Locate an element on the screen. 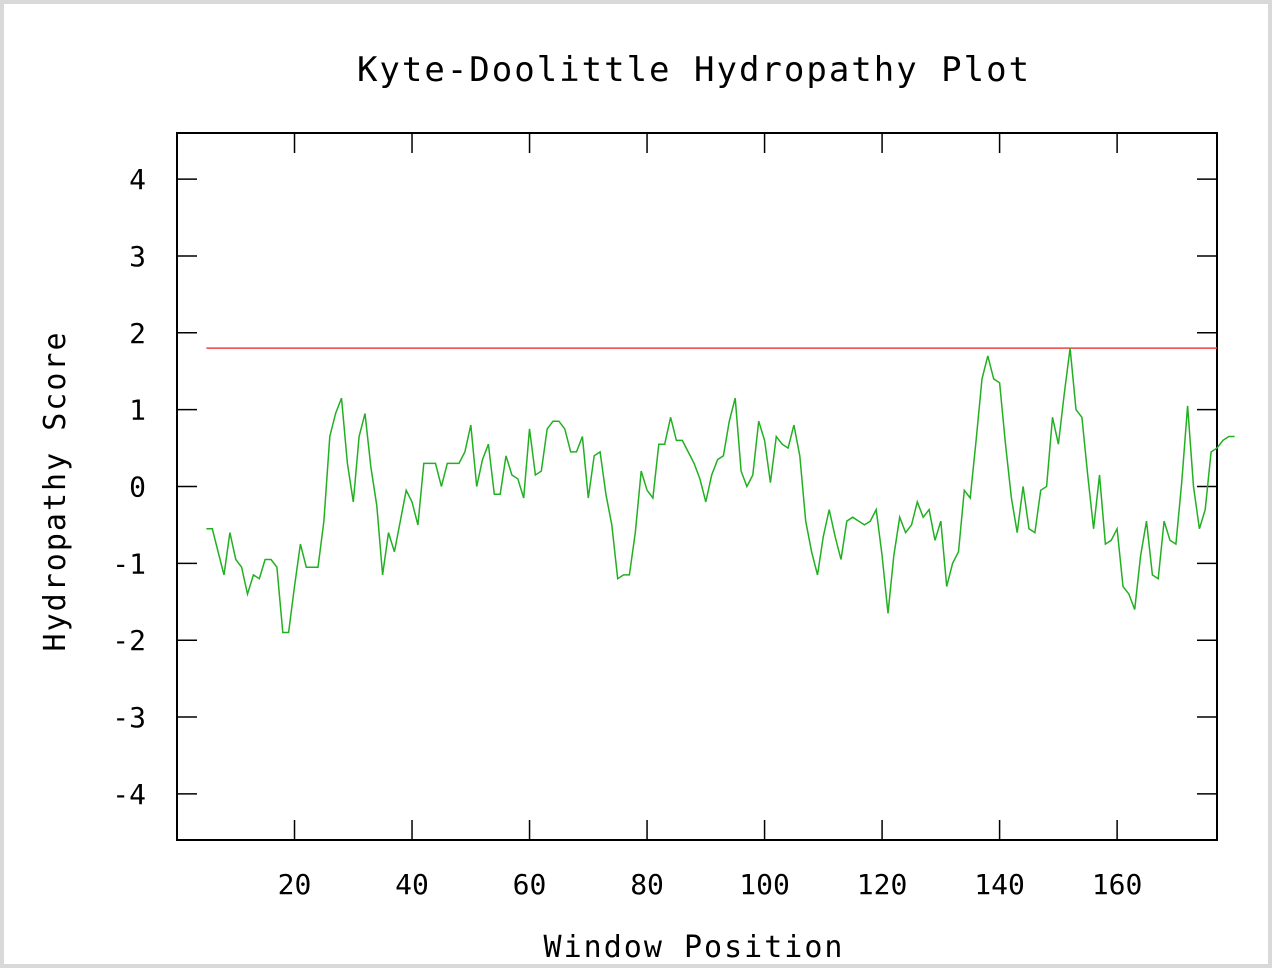 Image resolution: width=1272 pixels, height=972 pixels. y-tick-label: -4 is located at coordinates (129, 794).